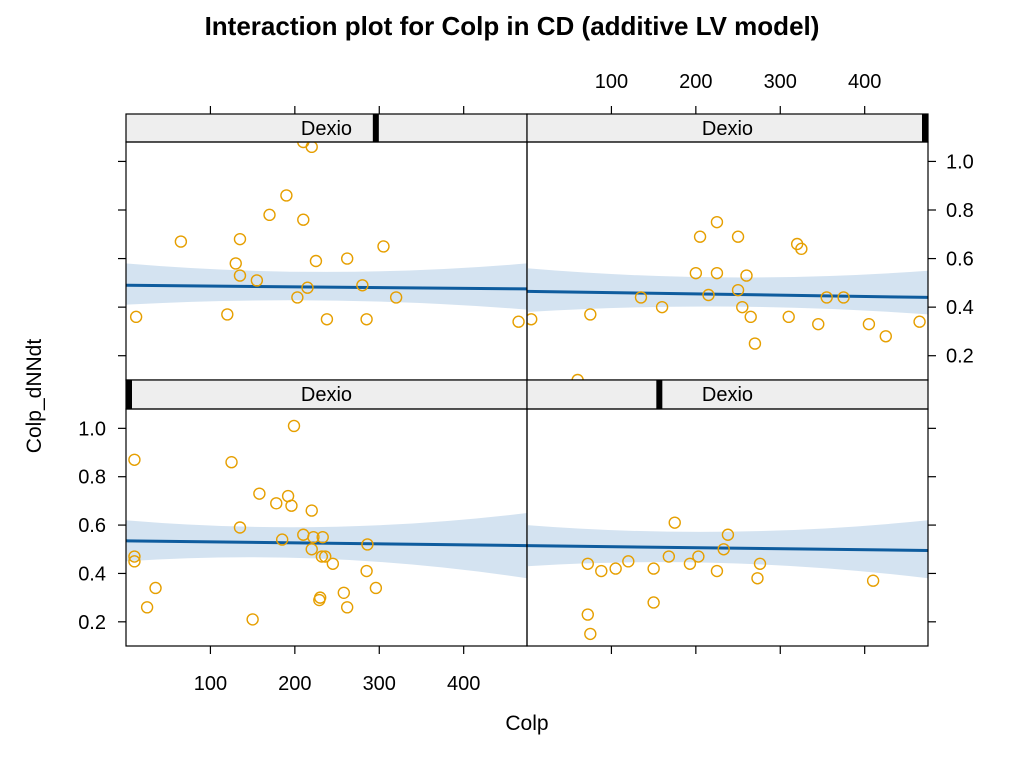 This screenshot has height=773, width=1024. What do you see at coordinates (960, 308) in the screenshot?
I see `y-tick-label: 0.4` at bounding box center [960, 308].